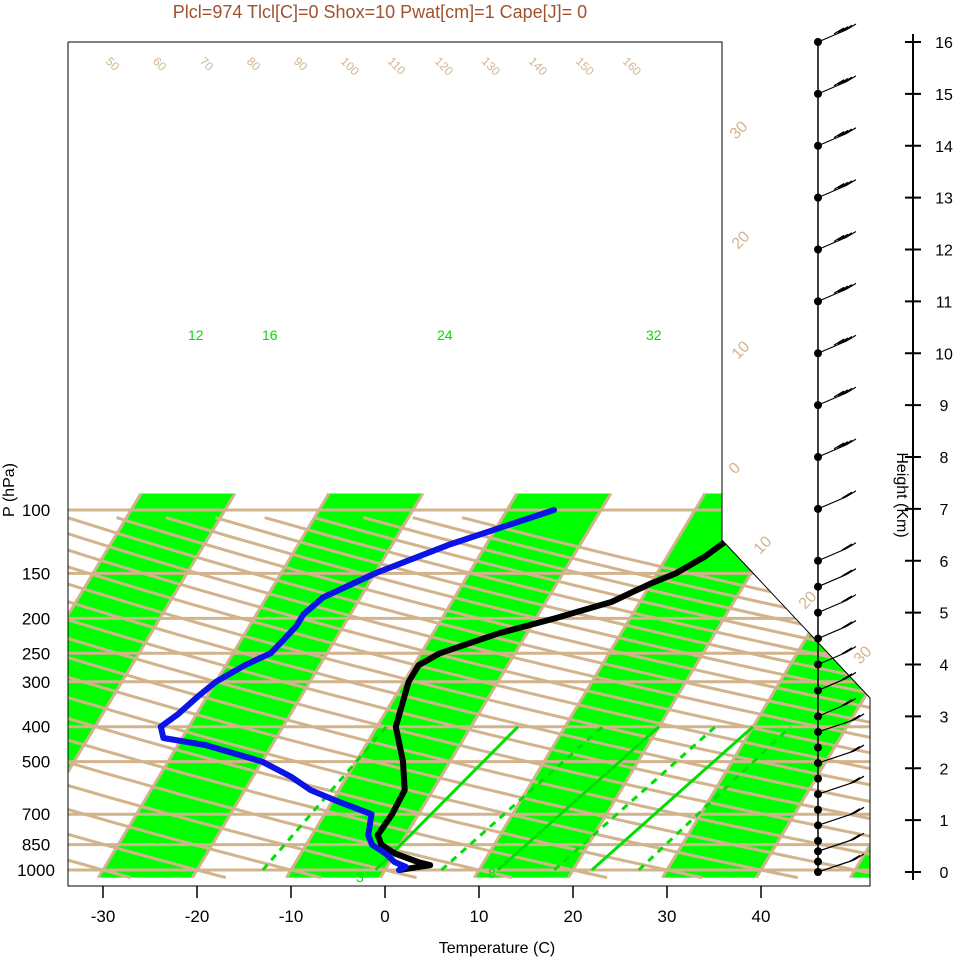 The width and height of the screenshot is (961, 960). I want to click on pressure-tick-label: 300, so click(36, 682).